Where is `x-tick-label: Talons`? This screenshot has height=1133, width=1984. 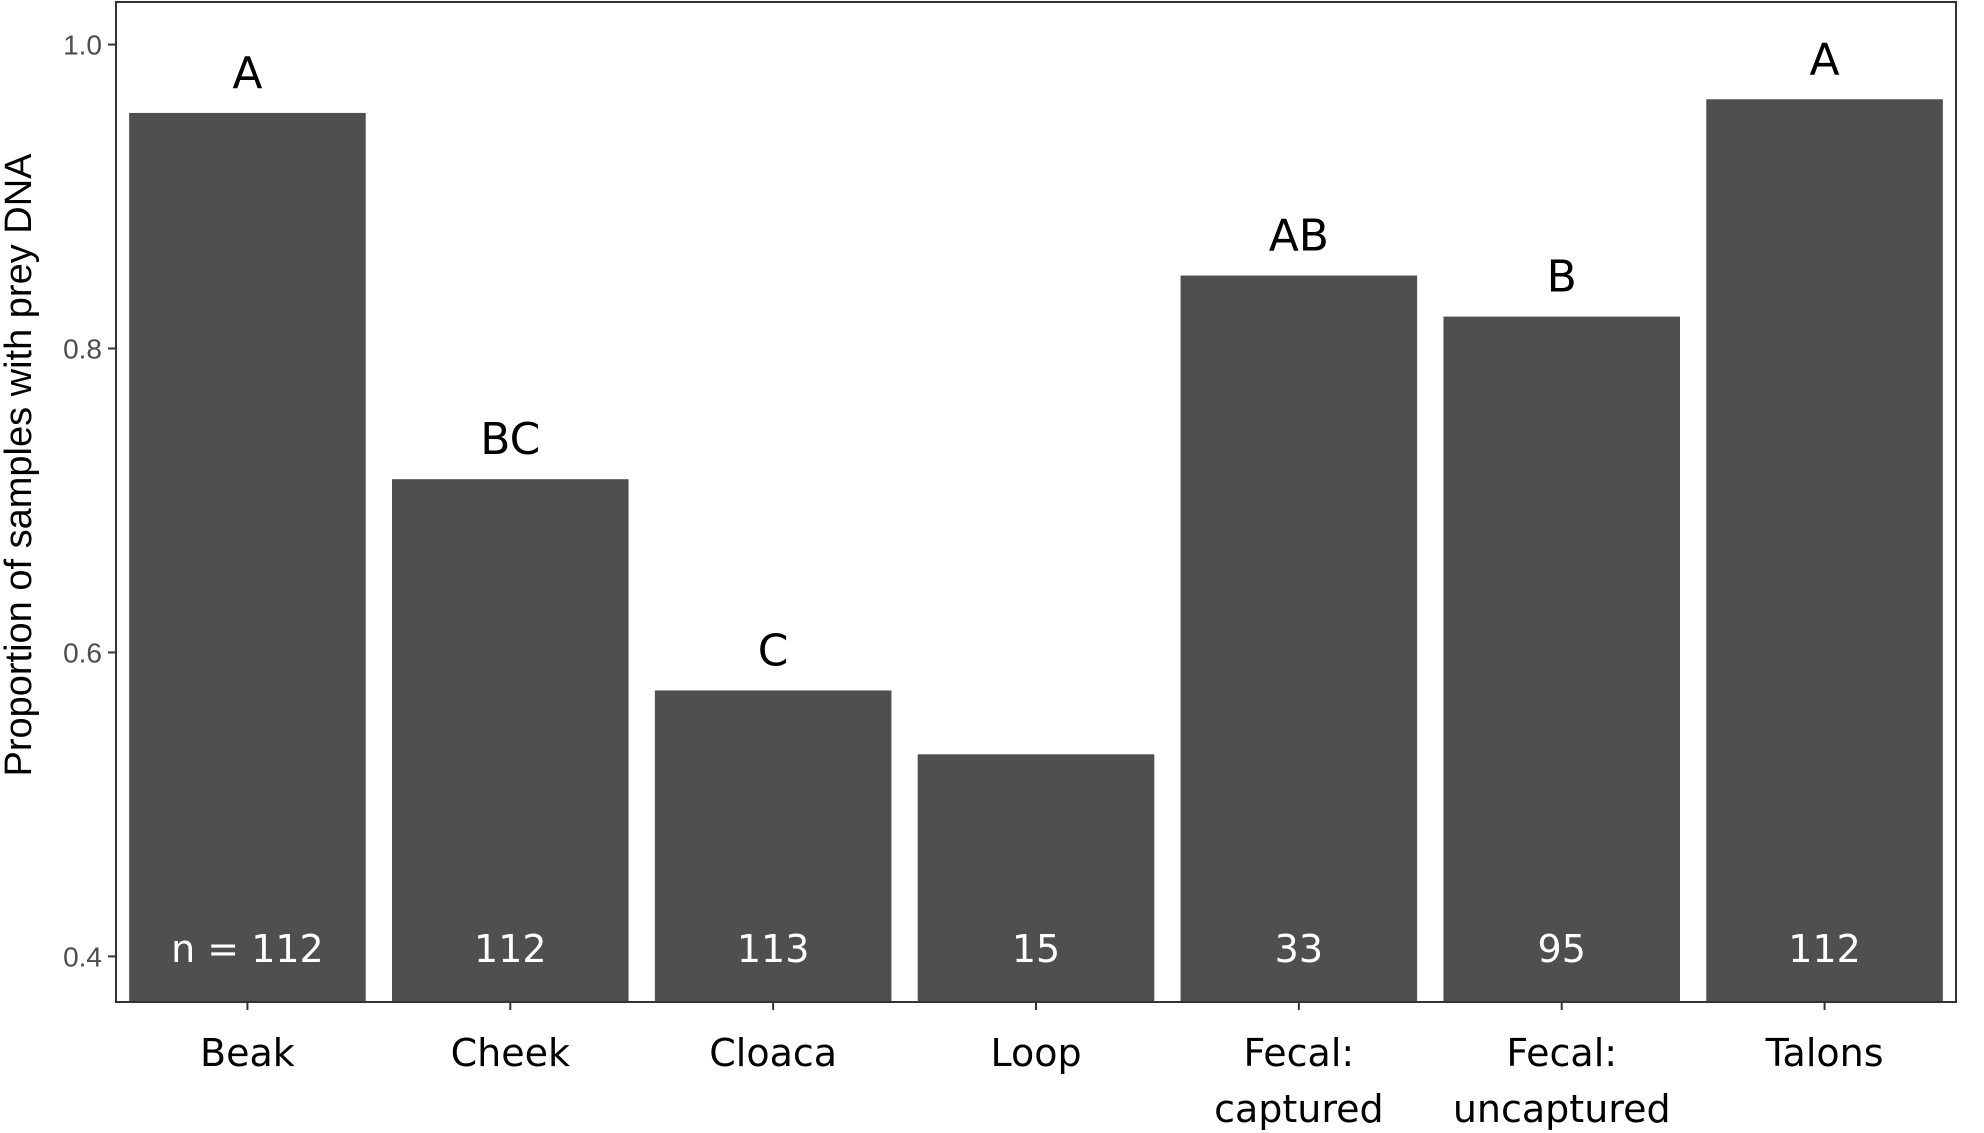
x-tick-label: Talons is located at coordinates (1824, 1053).